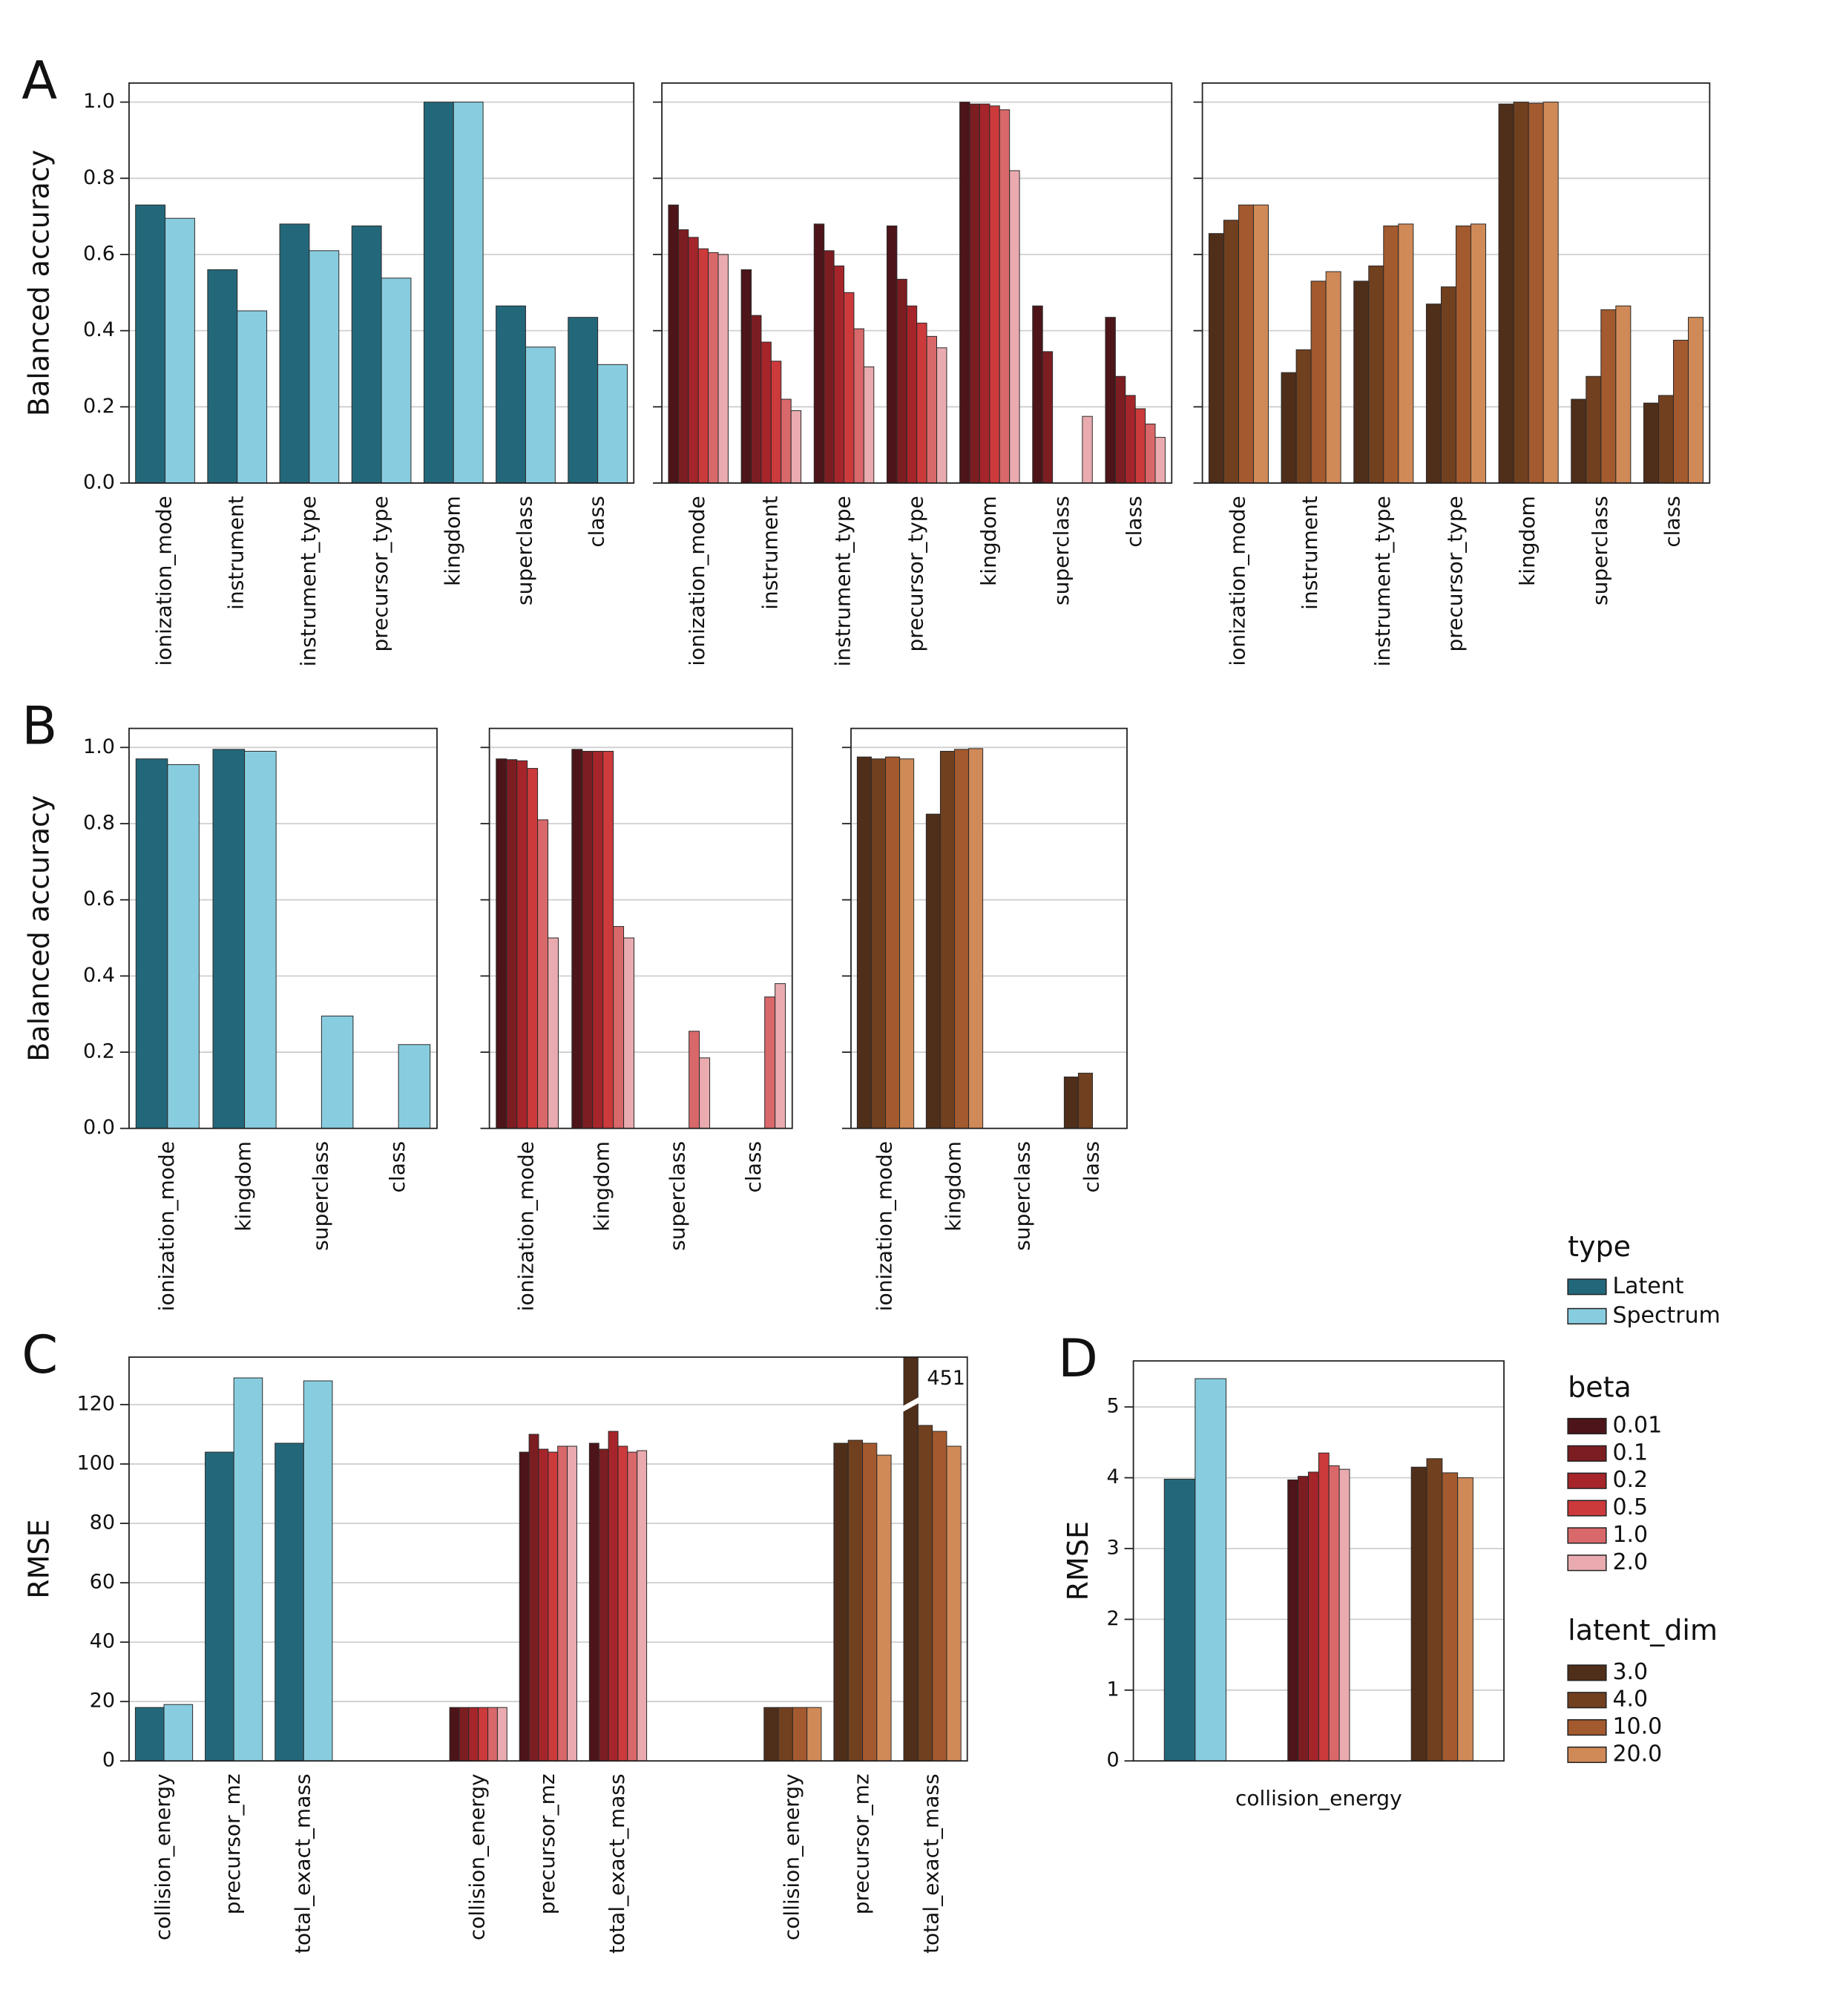 This screenshot has width=1840, height=2016. I want to click on legend-label: 4.0, so click(1630, 1700).